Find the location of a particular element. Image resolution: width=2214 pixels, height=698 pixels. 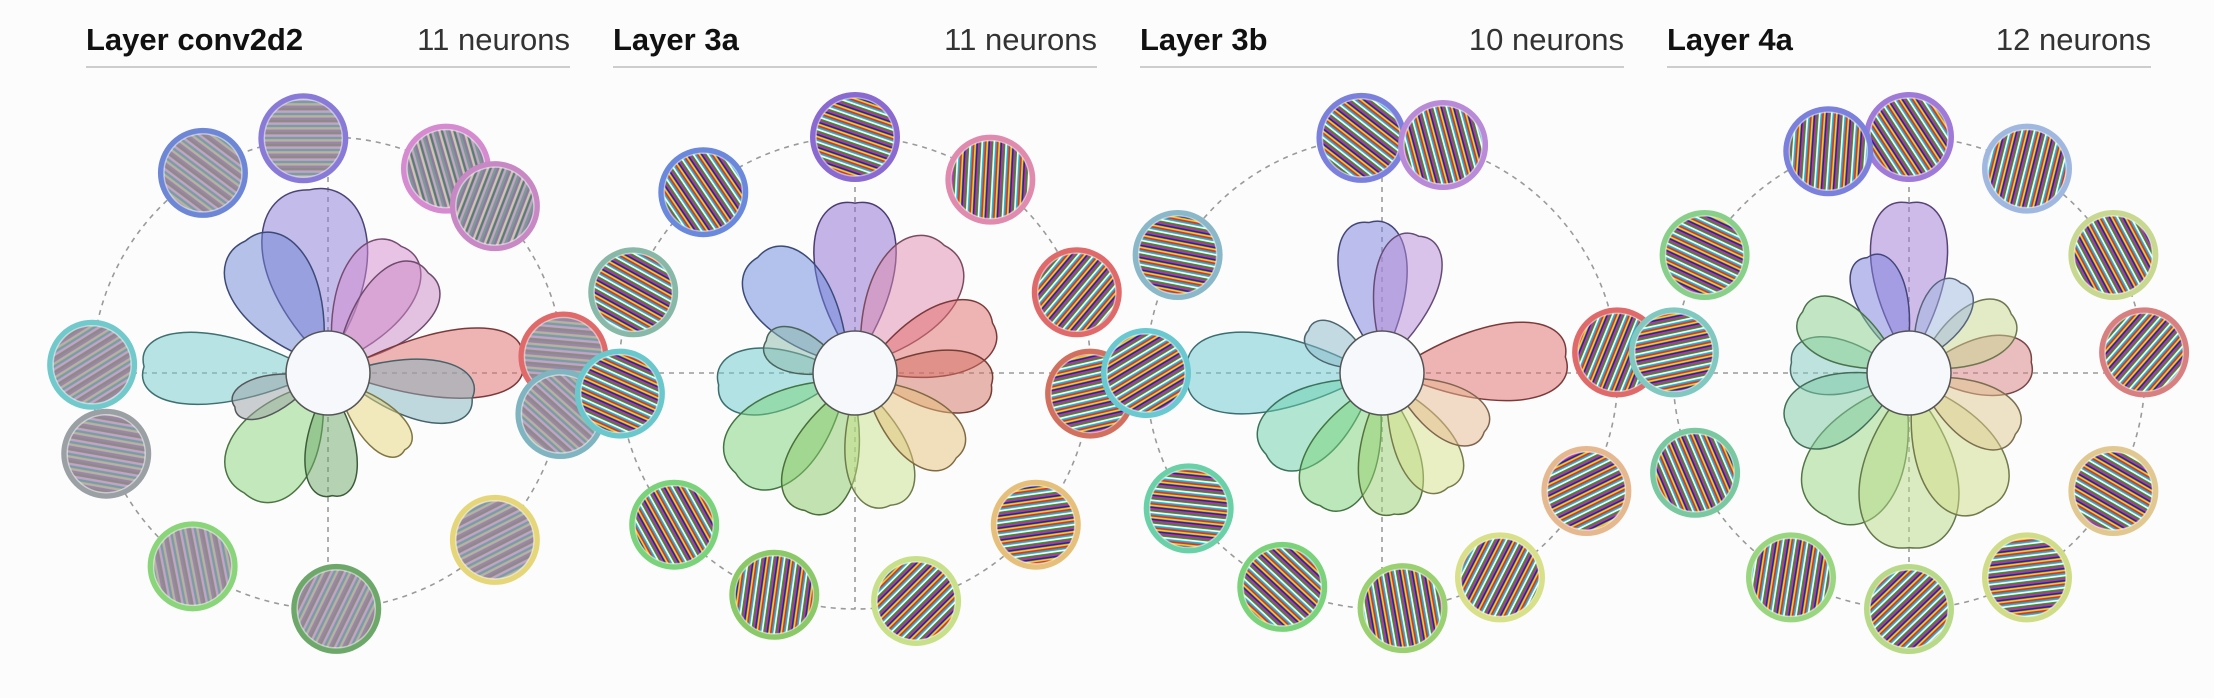

layer-header: Layer conv2d2 11 neurons is located at coordinates (328, 44).